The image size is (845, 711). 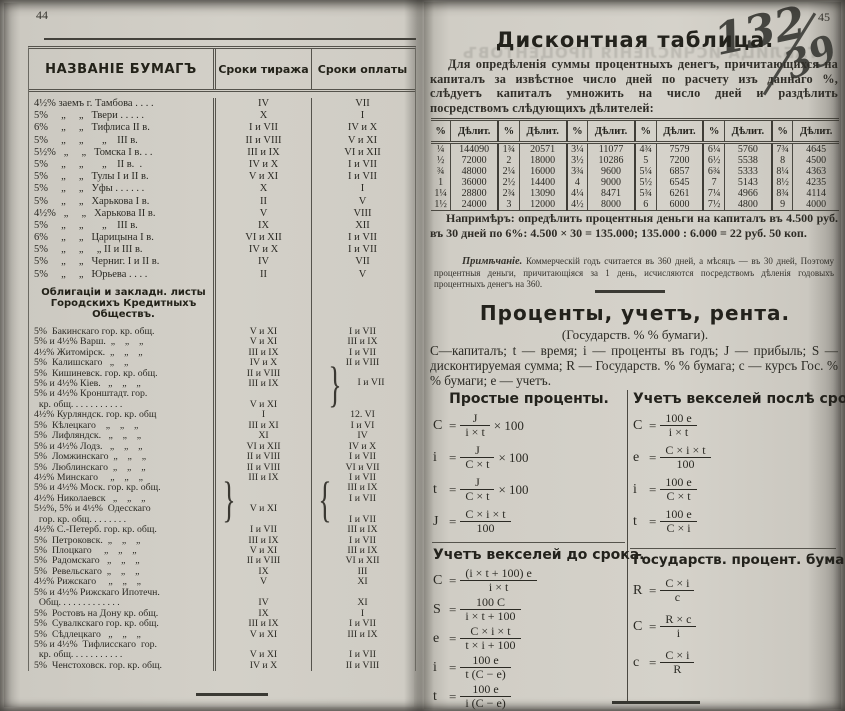 I want to click on table-row: 5% „ „ Харькова I в. II V, so click(x=222, y=201).